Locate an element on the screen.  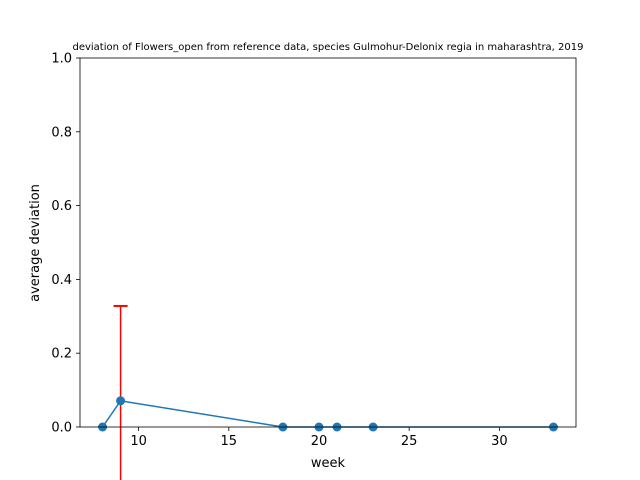
x-axis-label: week is located at coordinates (328, 463).